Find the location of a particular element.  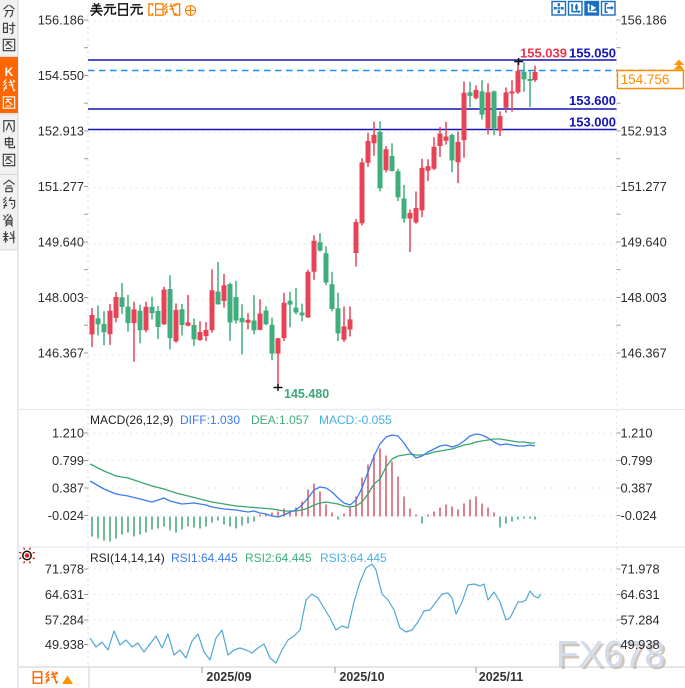

svg-text: 2025/11 is located at coordinates (501, 677).